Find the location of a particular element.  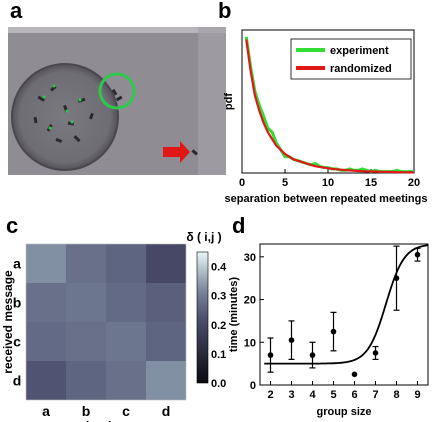

sigmoid-fit-curve is located at coordinates (346, 304).